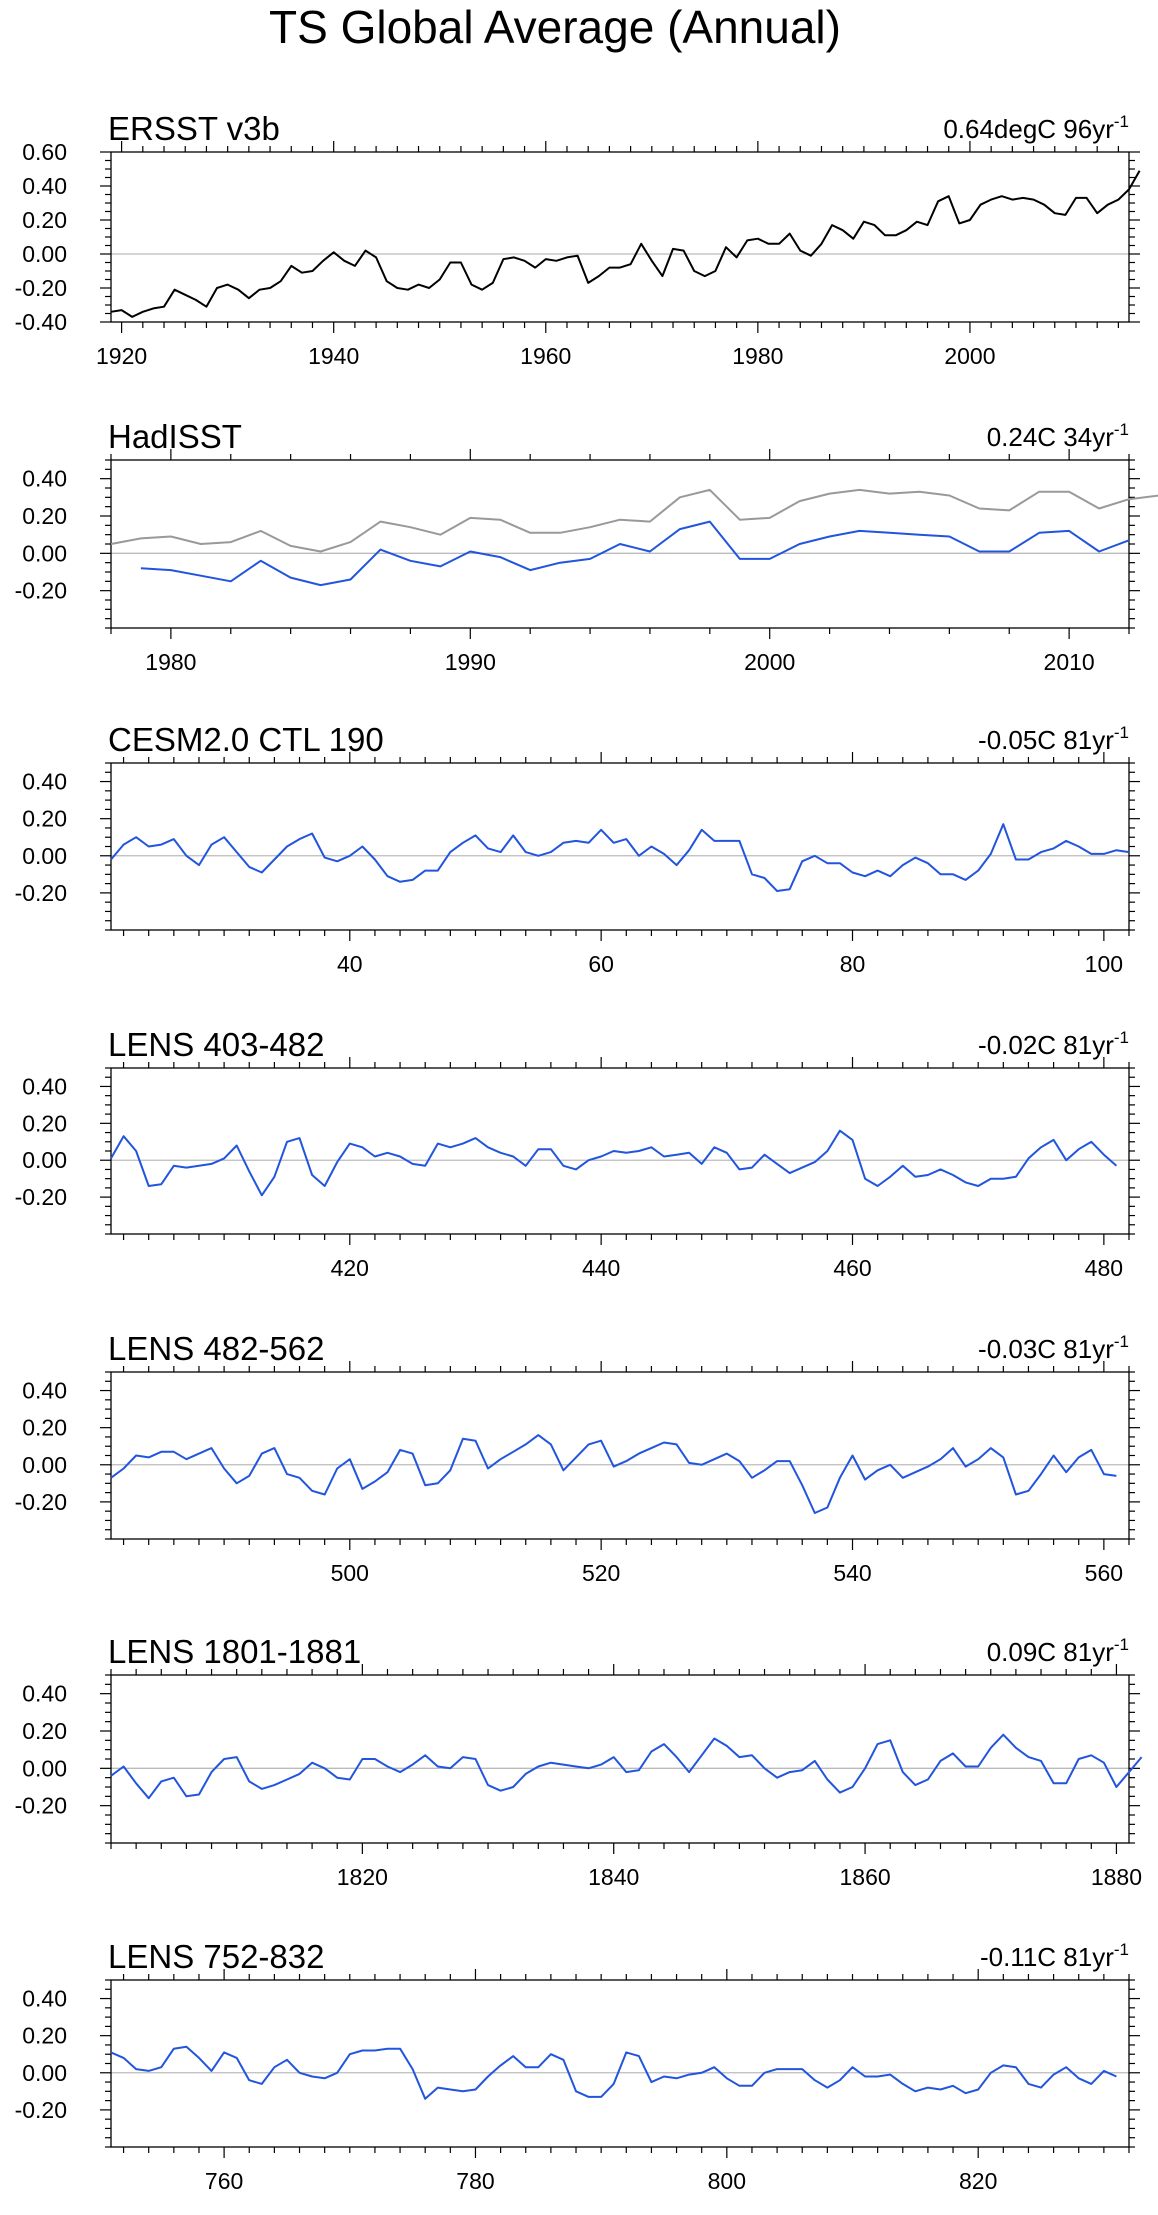  What do you see at coordinates (1046, 740) in the screenshot?
I see `trend-value: -0.05C 81yr` at bounding box center [1046, 740].